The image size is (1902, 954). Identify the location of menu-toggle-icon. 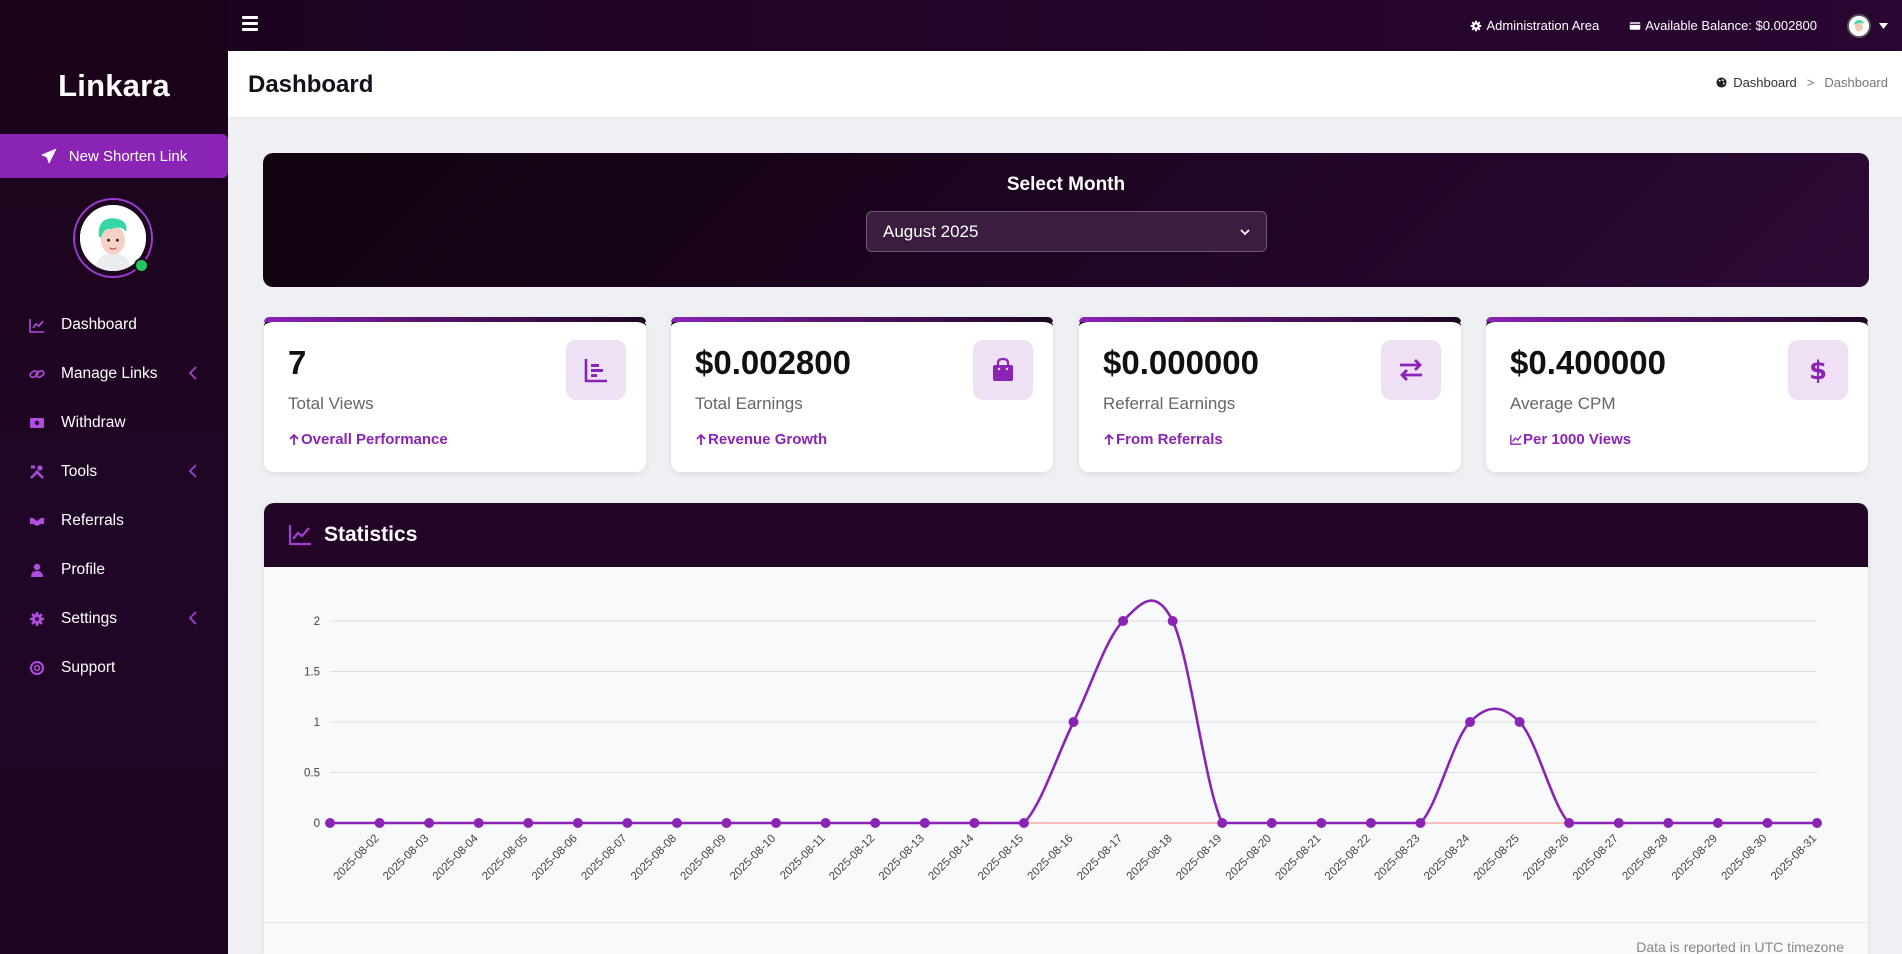
(250, 25).